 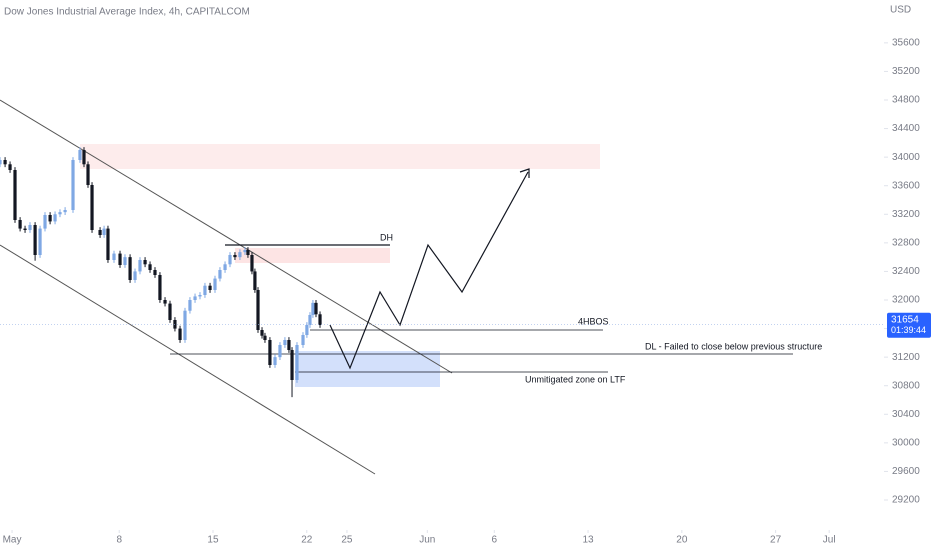 I want to click on y-tick-label: 35600, so click(x=906, y=42).